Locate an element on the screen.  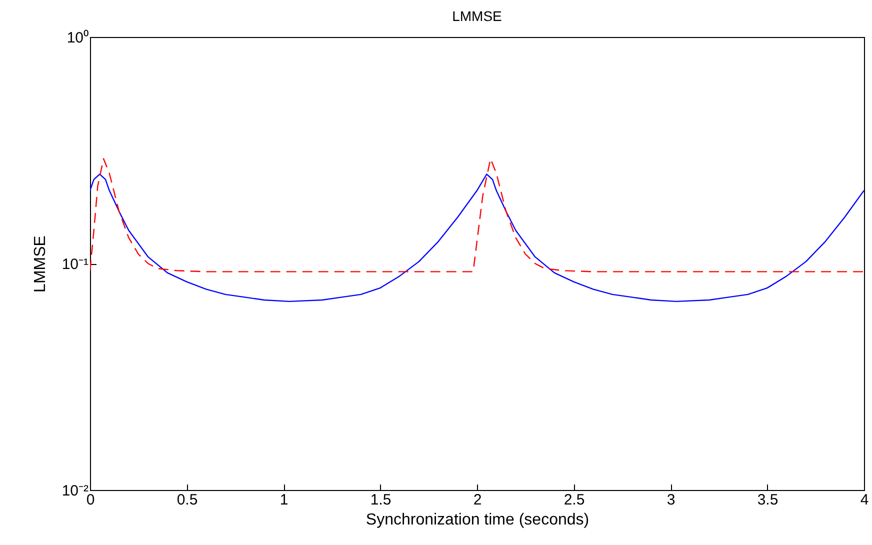
y-tick-label: 10⁻² is located at coordinates (75, 491).